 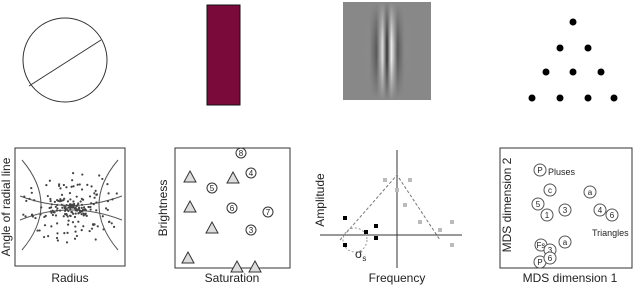 What do you see at coordinates (565, 242) in the screenshot?
I see `point-label: a` at bounding box center [565, 242].